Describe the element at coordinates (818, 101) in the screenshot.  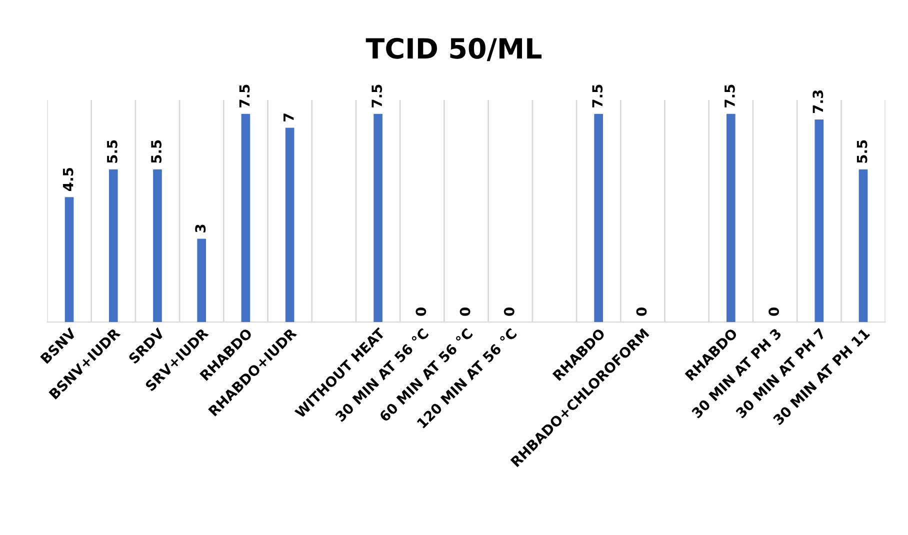
I see `data-label: 7.3` at that location.